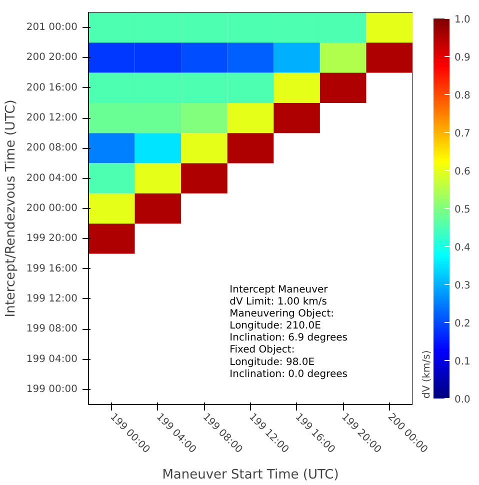  Describe the element at coordinates (278, 302) in the screenshot. I see `annotation: dV Limit: 1.00 km/s` at that location.